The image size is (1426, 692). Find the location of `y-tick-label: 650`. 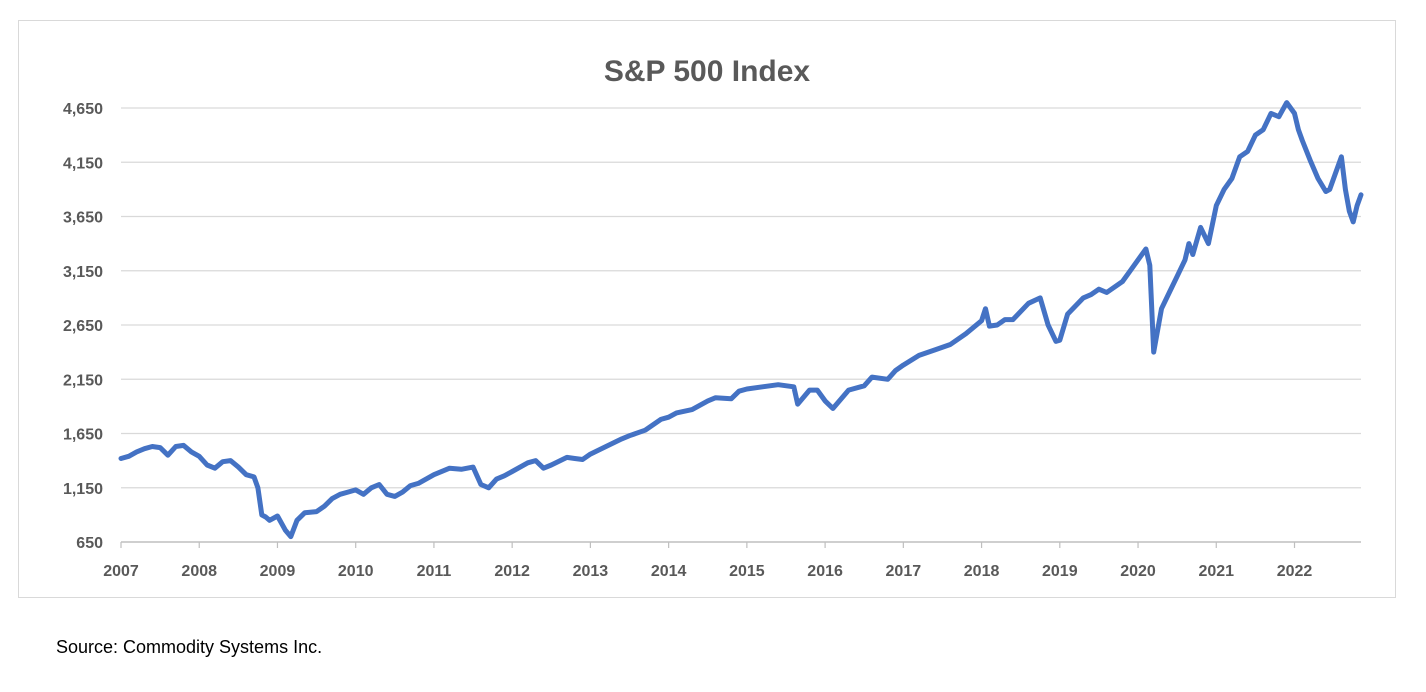

y-tick-label: 650 is located at coordinates (89, 543).